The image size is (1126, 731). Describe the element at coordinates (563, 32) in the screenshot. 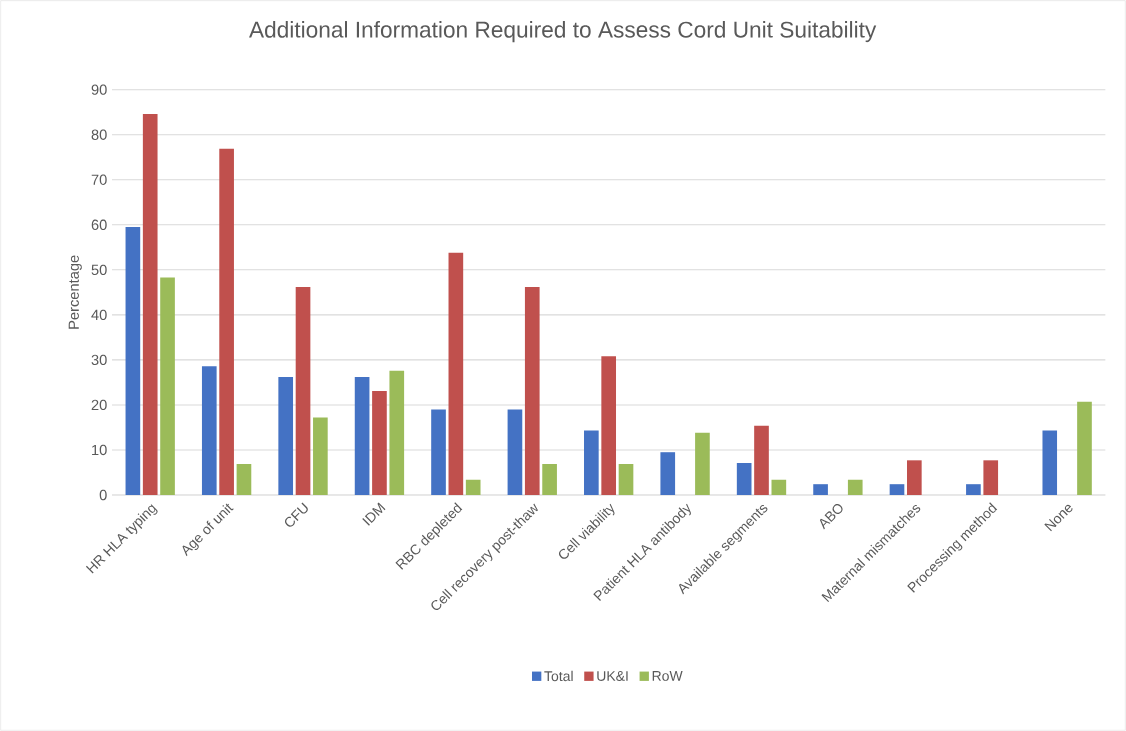

I see `chart-title: Additional Information Required to Assess Cord Unit Suitability` at that location.